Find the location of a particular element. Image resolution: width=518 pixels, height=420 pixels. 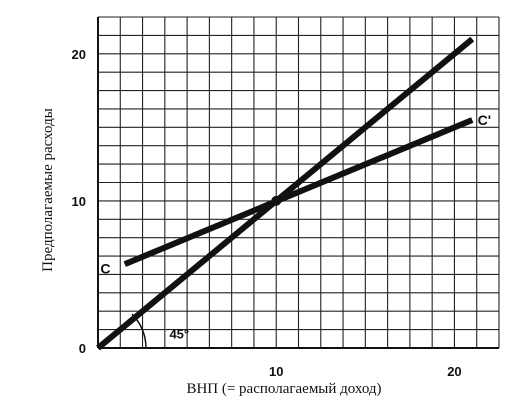

y-tick-label: 20 is located at coordinates (79, 54).